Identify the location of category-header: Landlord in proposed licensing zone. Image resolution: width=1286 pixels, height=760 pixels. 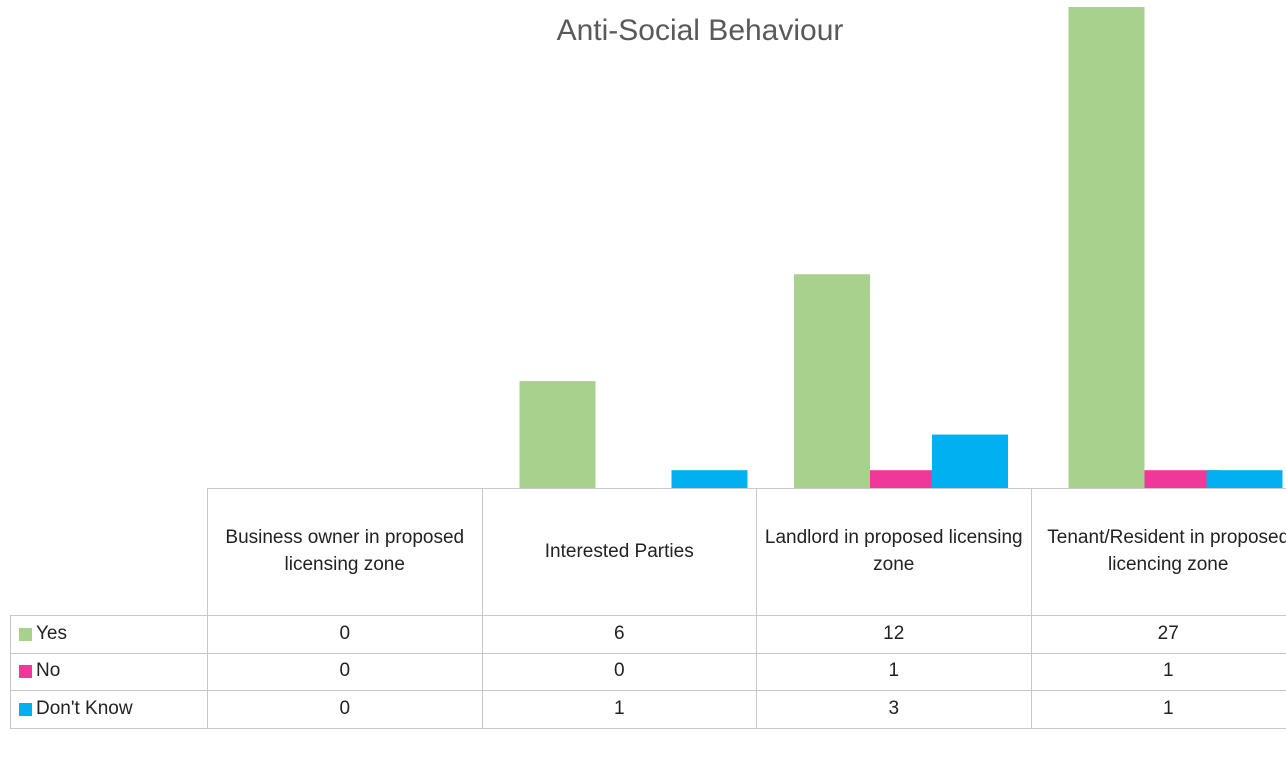
(894, 552).